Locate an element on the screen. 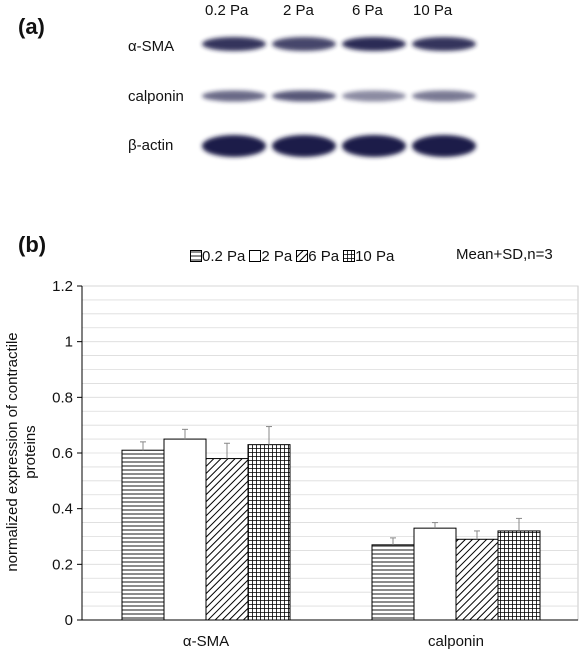  blot-band-r2-c2 is located at coordinates (374, 146).